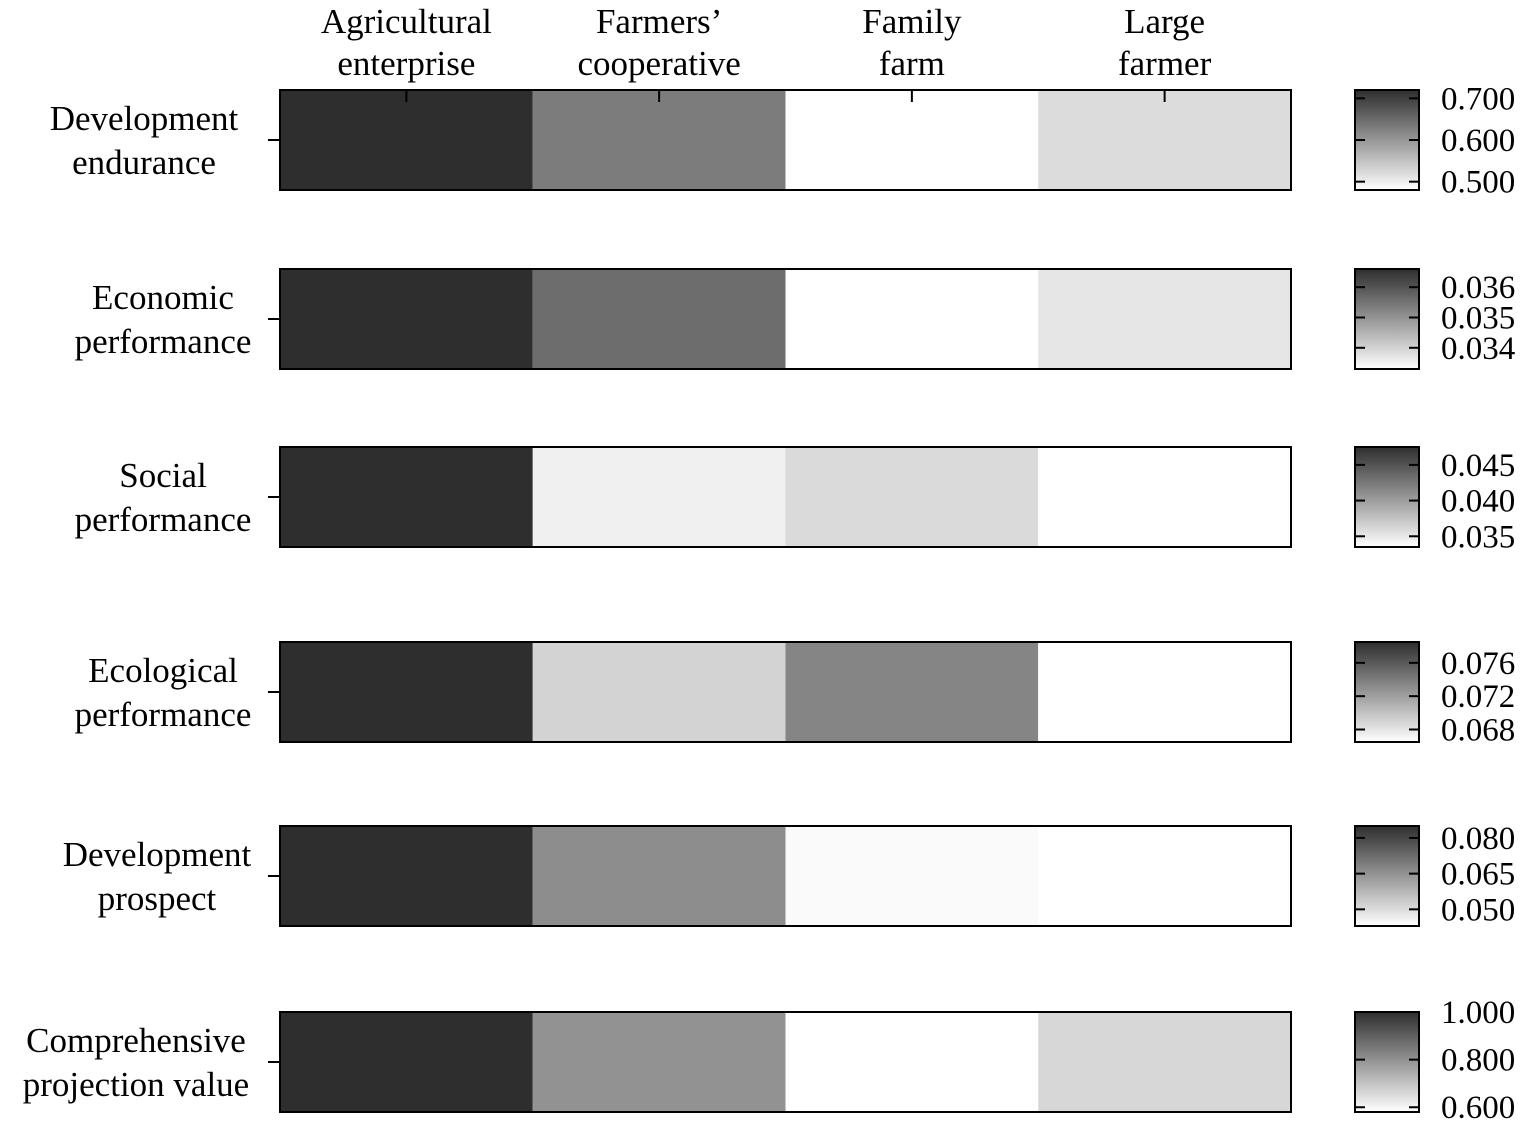 This screenshot has height=1134, width=1535. I want to click on legend-colorbar: 0.700 0.600 0.500, so click(1434, 141).